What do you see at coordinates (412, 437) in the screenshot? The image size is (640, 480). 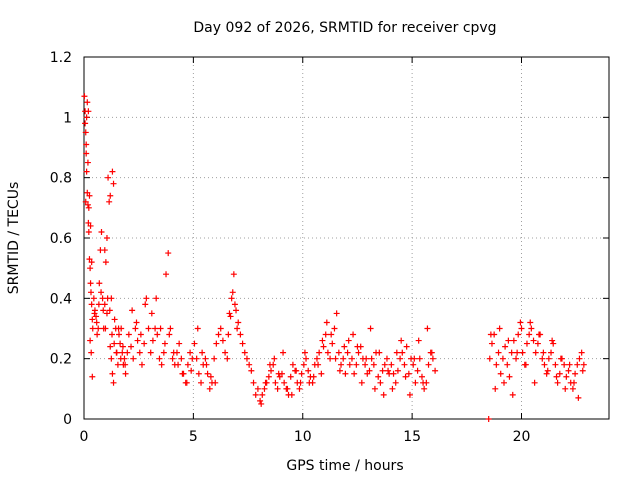 I see `x-tick-label: 15` at bounding box center [412, 437].